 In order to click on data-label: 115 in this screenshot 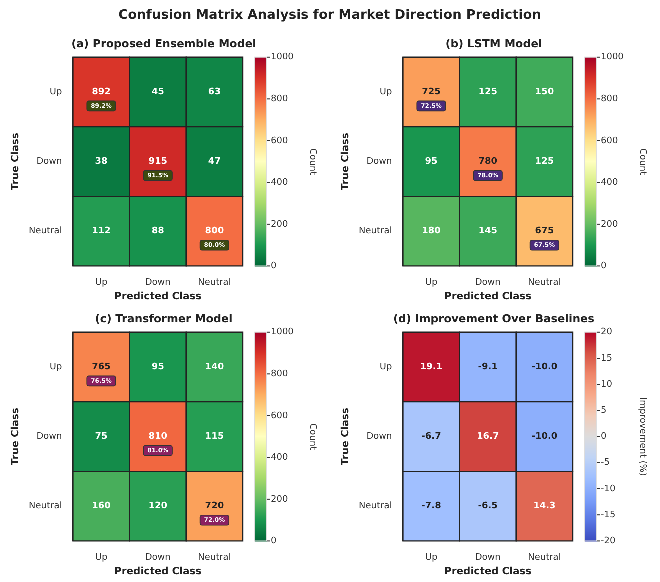, I will do `click(214, 437)`.